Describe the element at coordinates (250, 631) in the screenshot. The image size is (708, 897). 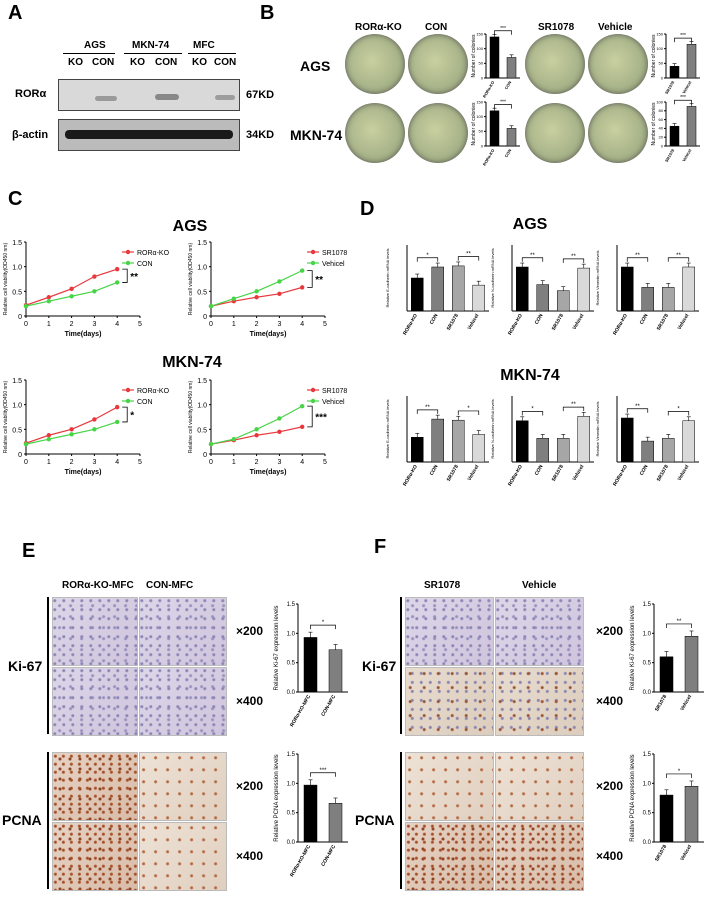
I see `mag-label: ×200` at that location.